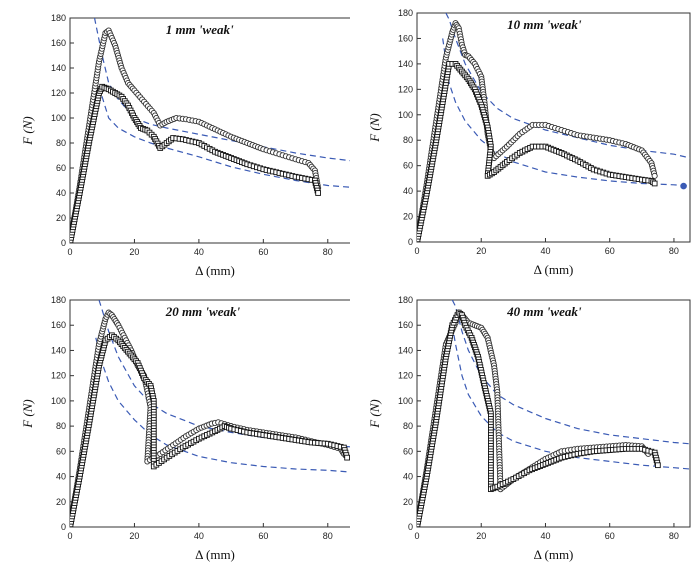  Describe the element at coordinates (200, 29) in the screenshot. I see `panel-title: 1 mm 'weak'` at that location.